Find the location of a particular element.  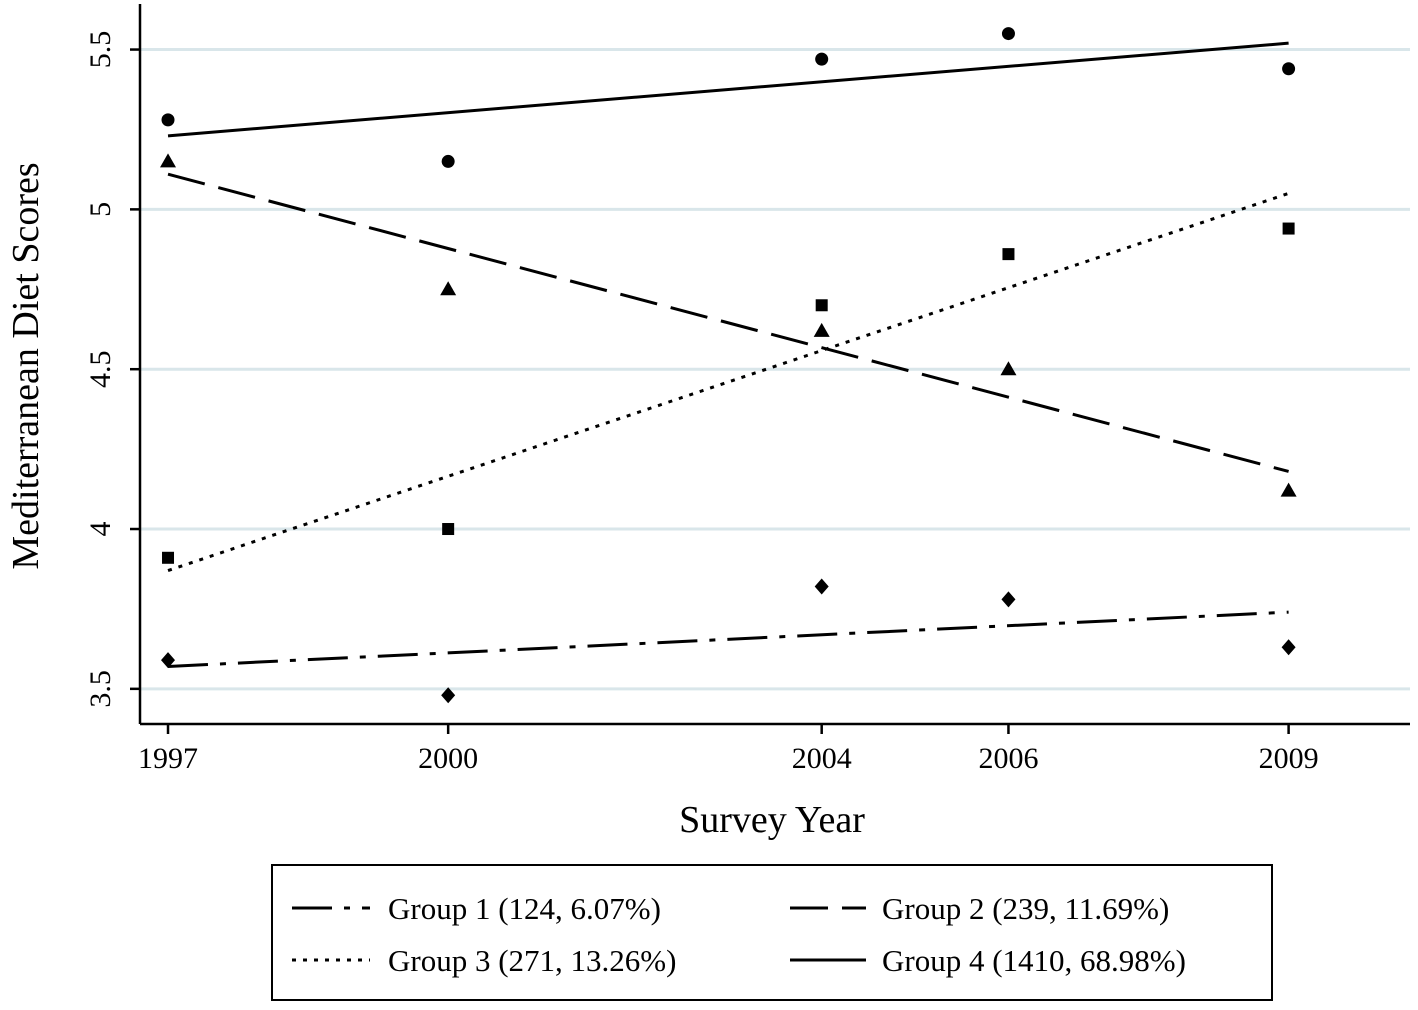

x-tick-label: 2006 is located at coordinates (1008, 758).